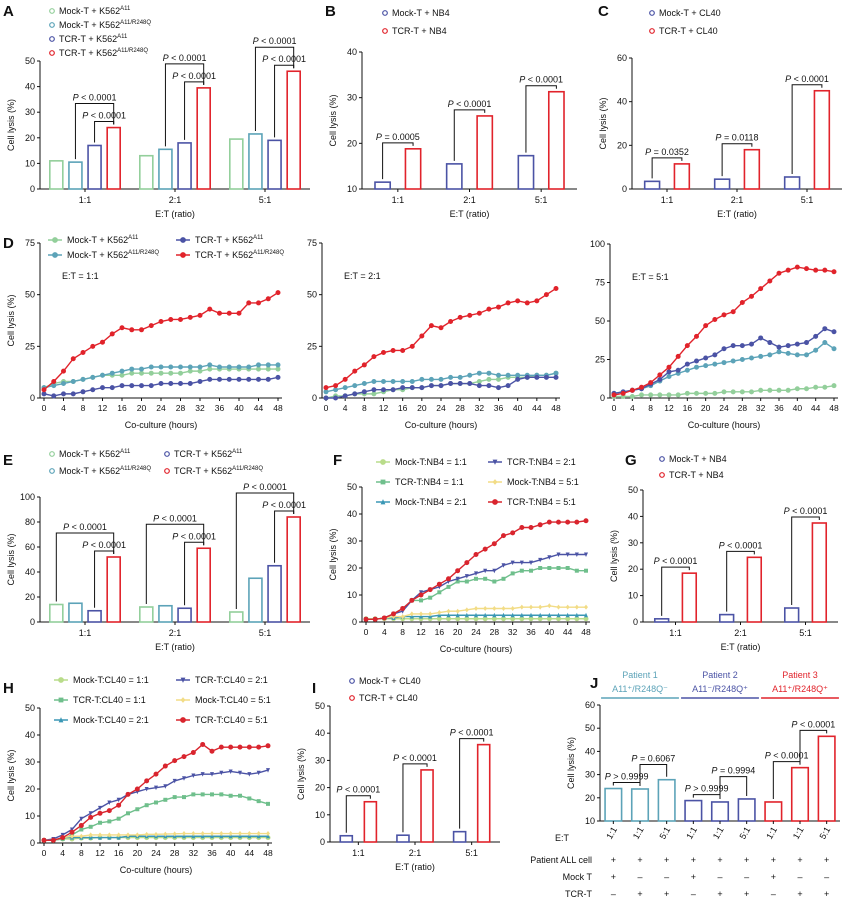  What do you see at coordinates (105, 471) in the screenshot?
I see `legend-label: Mock-T + K562A11/R248Q` at bounding box center [105, 471].